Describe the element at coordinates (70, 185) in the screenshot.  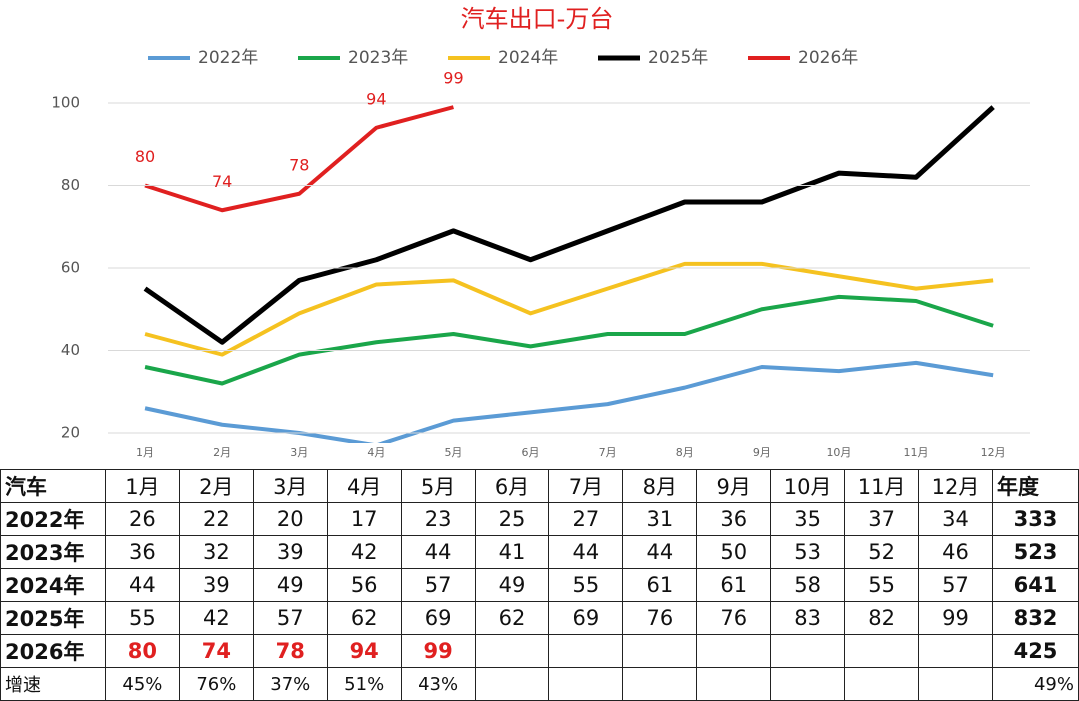
I see `y-tick-label: 80` at that location.